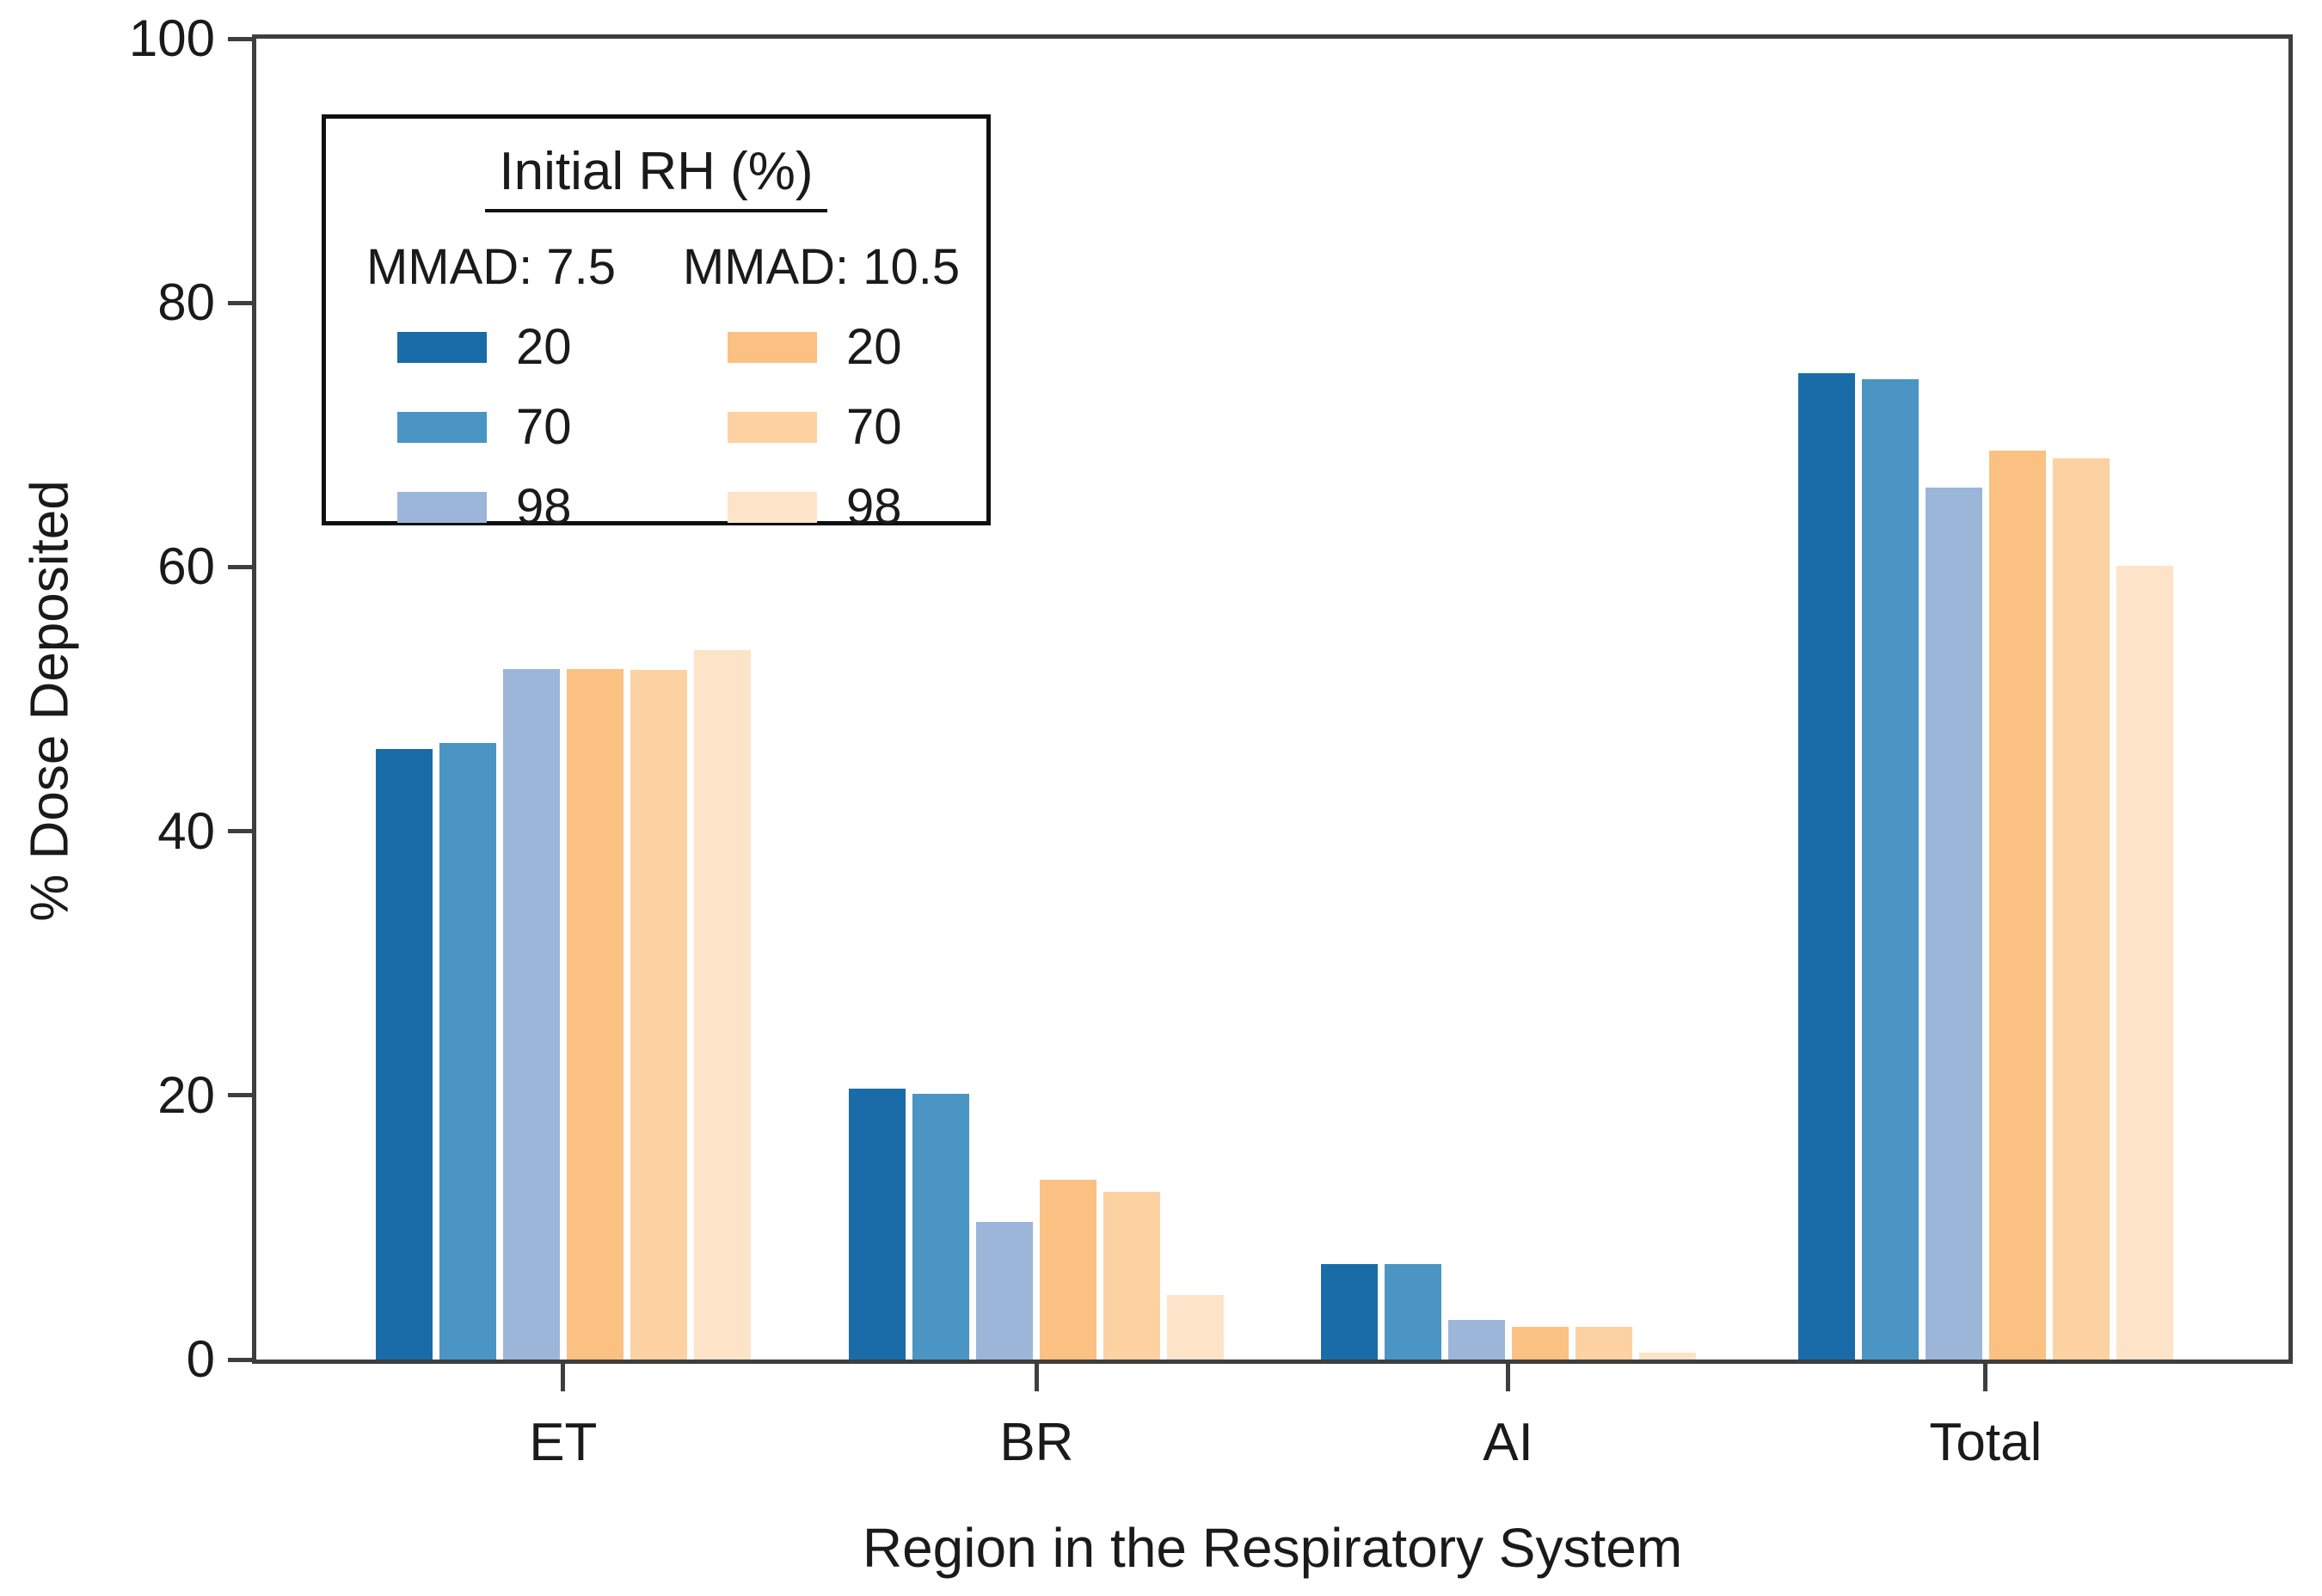 Image resolution: width=2322 pixels, height=1596 pixels. I want to click on y-tick-label-100: 100, so click(171, 38).